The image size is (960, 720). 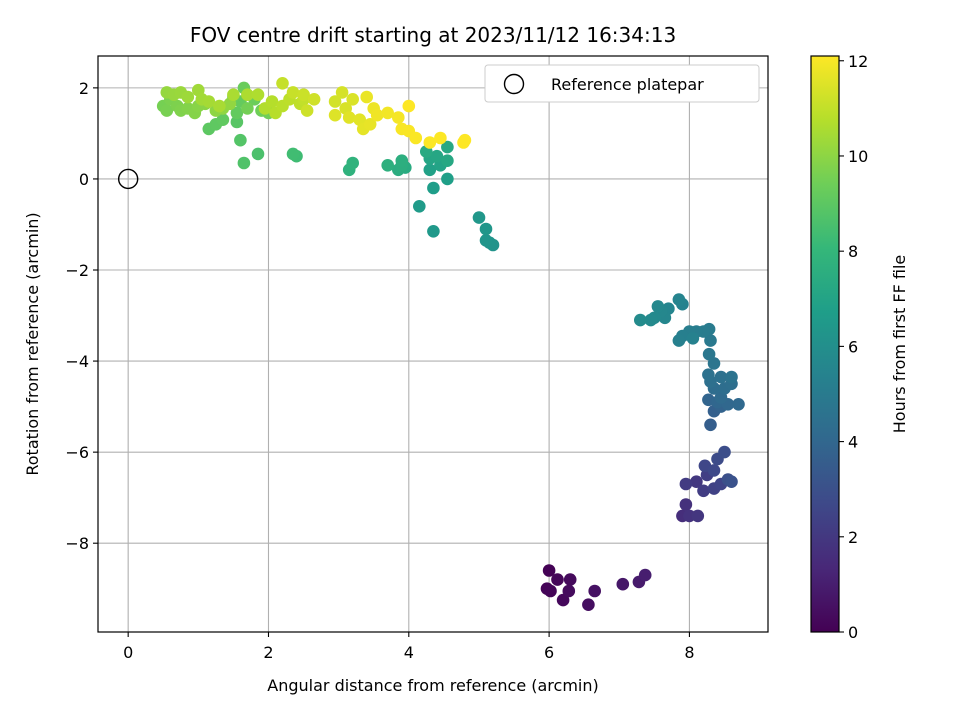 What do you see at coordinates (77, 270) in the screenshot?
I see `y-tick-label: −2` at bounding box center [77, 270].